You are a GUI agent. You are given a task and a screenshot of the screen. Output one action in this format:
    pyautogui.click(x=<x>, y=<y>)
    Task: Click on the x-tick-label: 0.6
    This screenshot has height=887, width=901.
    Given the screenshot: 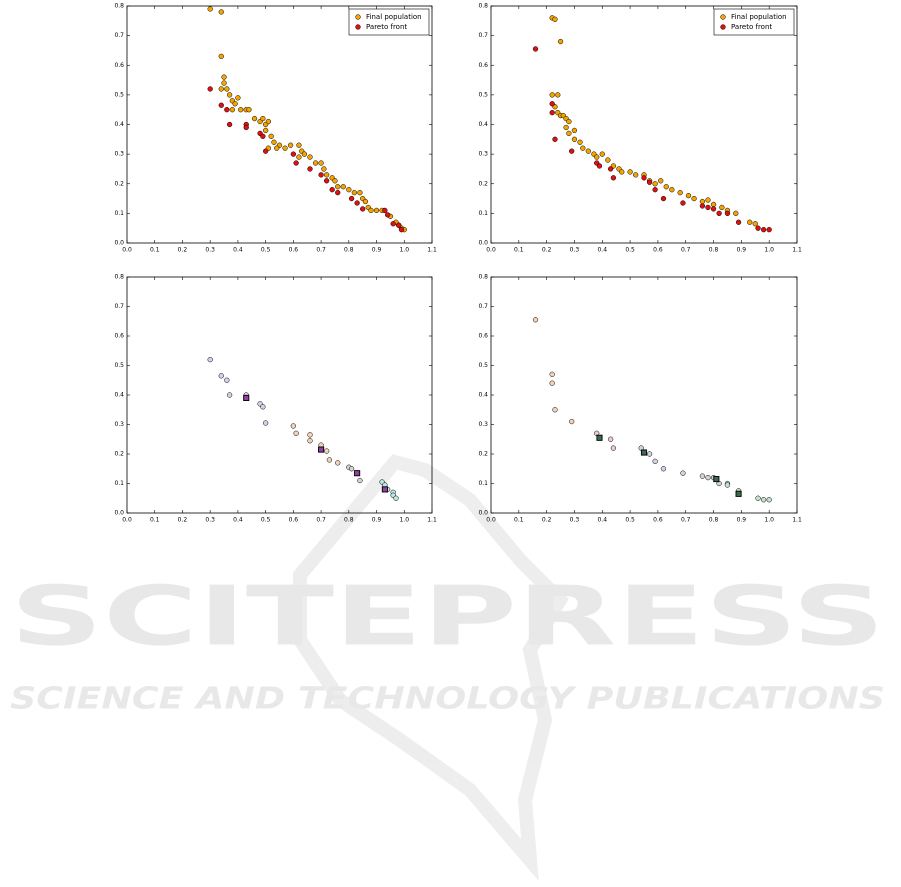 What is the action you would take?
    pyautogui.click(x=294, y=250)
    